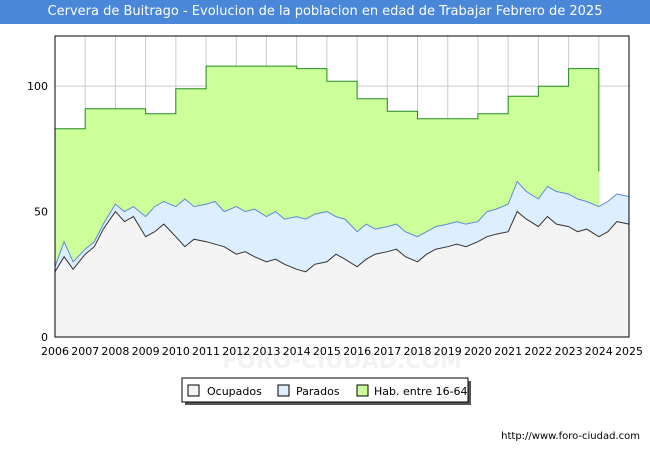  Describe the element at coordinates (37, 86) in the screenshot. I see `y-tick-label: 100` at that location.